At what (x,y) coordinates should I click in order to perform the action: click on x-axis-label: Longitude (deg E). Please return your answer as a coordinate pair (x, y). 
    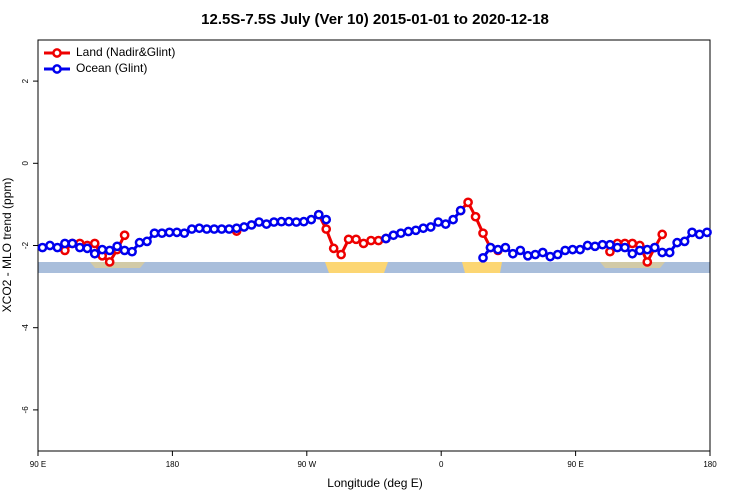
    Looking at the image, I should click on (374, 483).